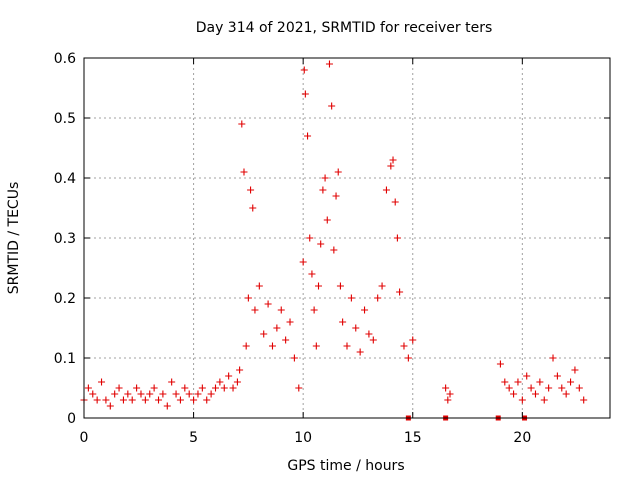 The width and height of the screenshot is (640, 480). I want to click on x-axis-label: GPS time / hours, so click(345, 466).